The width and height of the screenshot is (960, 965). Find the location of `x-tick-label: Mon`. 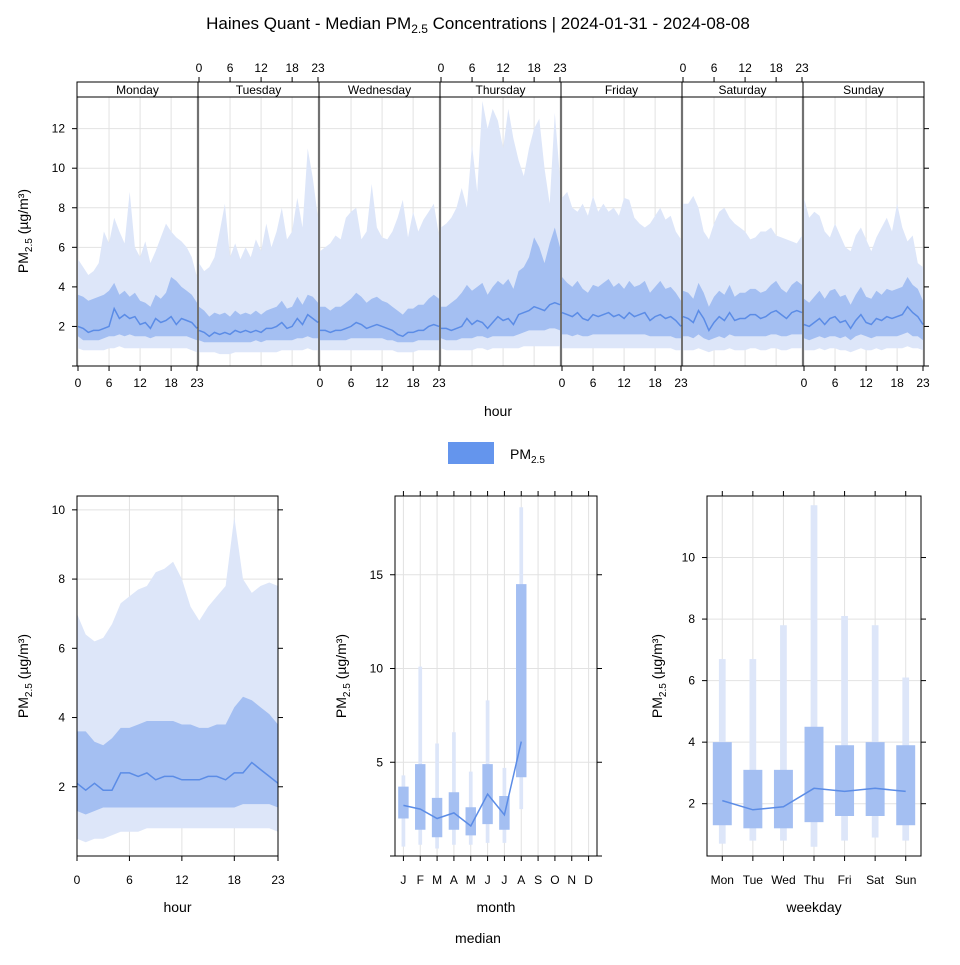

x-tick-label: Mon is located at coordinates (722, 880).